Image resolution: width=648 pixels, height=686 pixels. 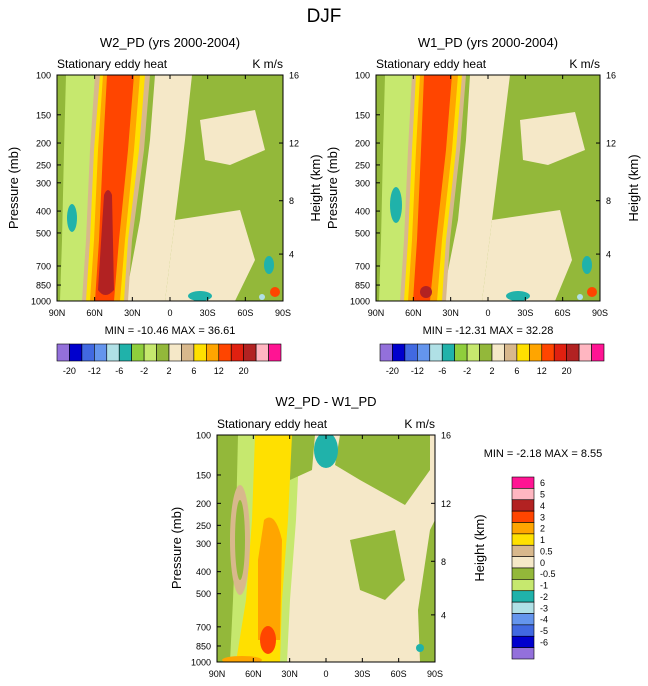 I want to click on colorbar-label: 3, so click(x=542, y=517).